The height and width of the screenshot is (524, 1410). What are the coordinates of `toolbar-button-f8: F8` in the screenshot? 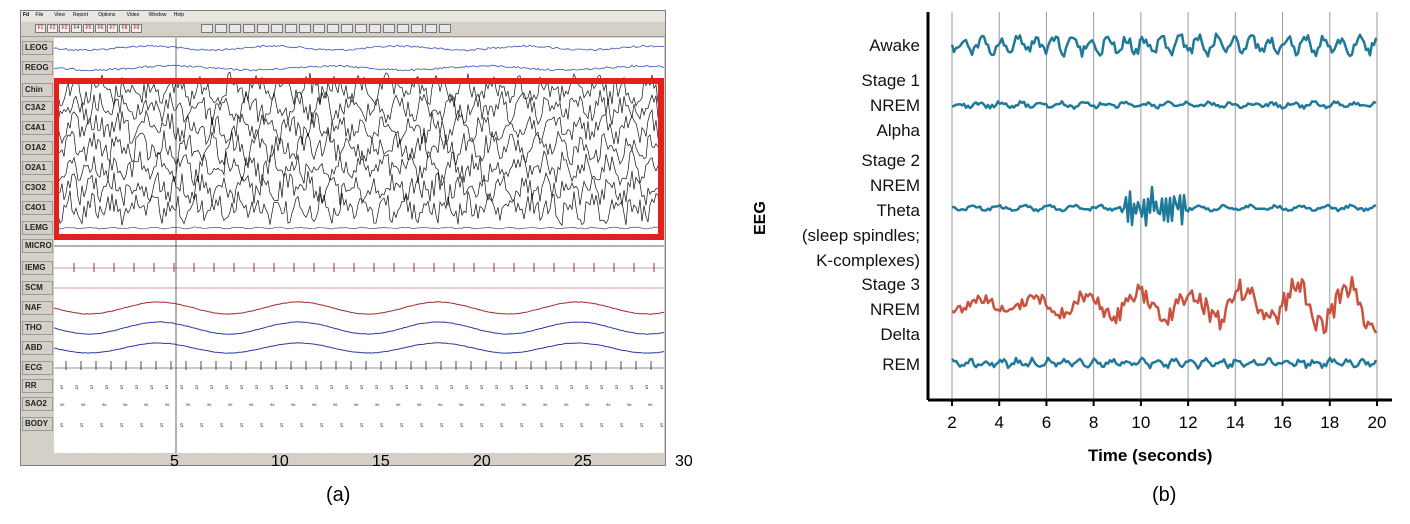 It's located at (124, 28).